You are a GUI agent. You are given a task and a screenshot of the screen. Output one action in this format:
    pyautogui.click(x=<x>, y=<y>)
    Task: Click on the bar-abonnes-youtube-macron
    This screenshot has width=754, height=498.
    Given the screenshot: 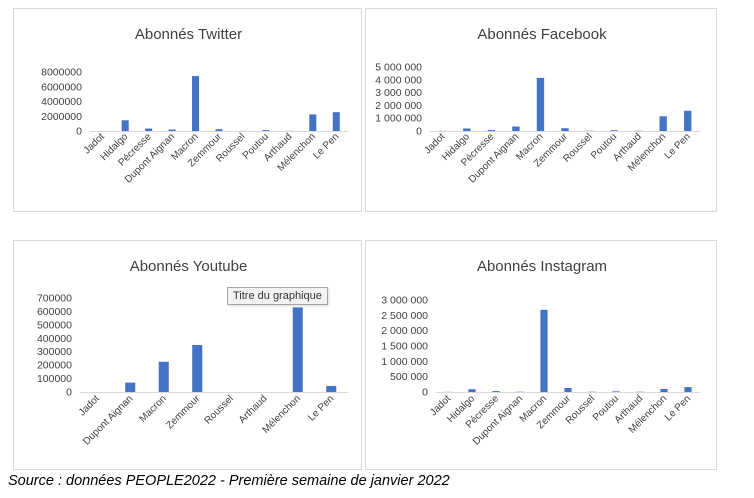 What is the action you would take?
    pyautogui.click(x=163, y=376)
    